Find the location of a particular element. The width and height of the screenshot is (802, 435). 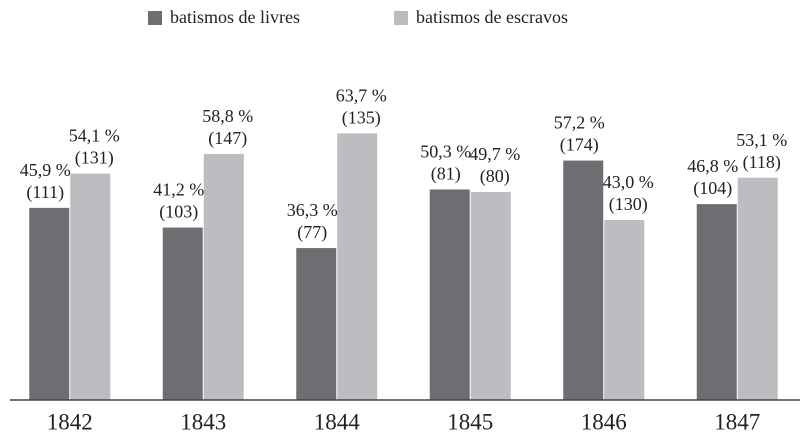

count-label: (174) is located at coordinates (579, 145).